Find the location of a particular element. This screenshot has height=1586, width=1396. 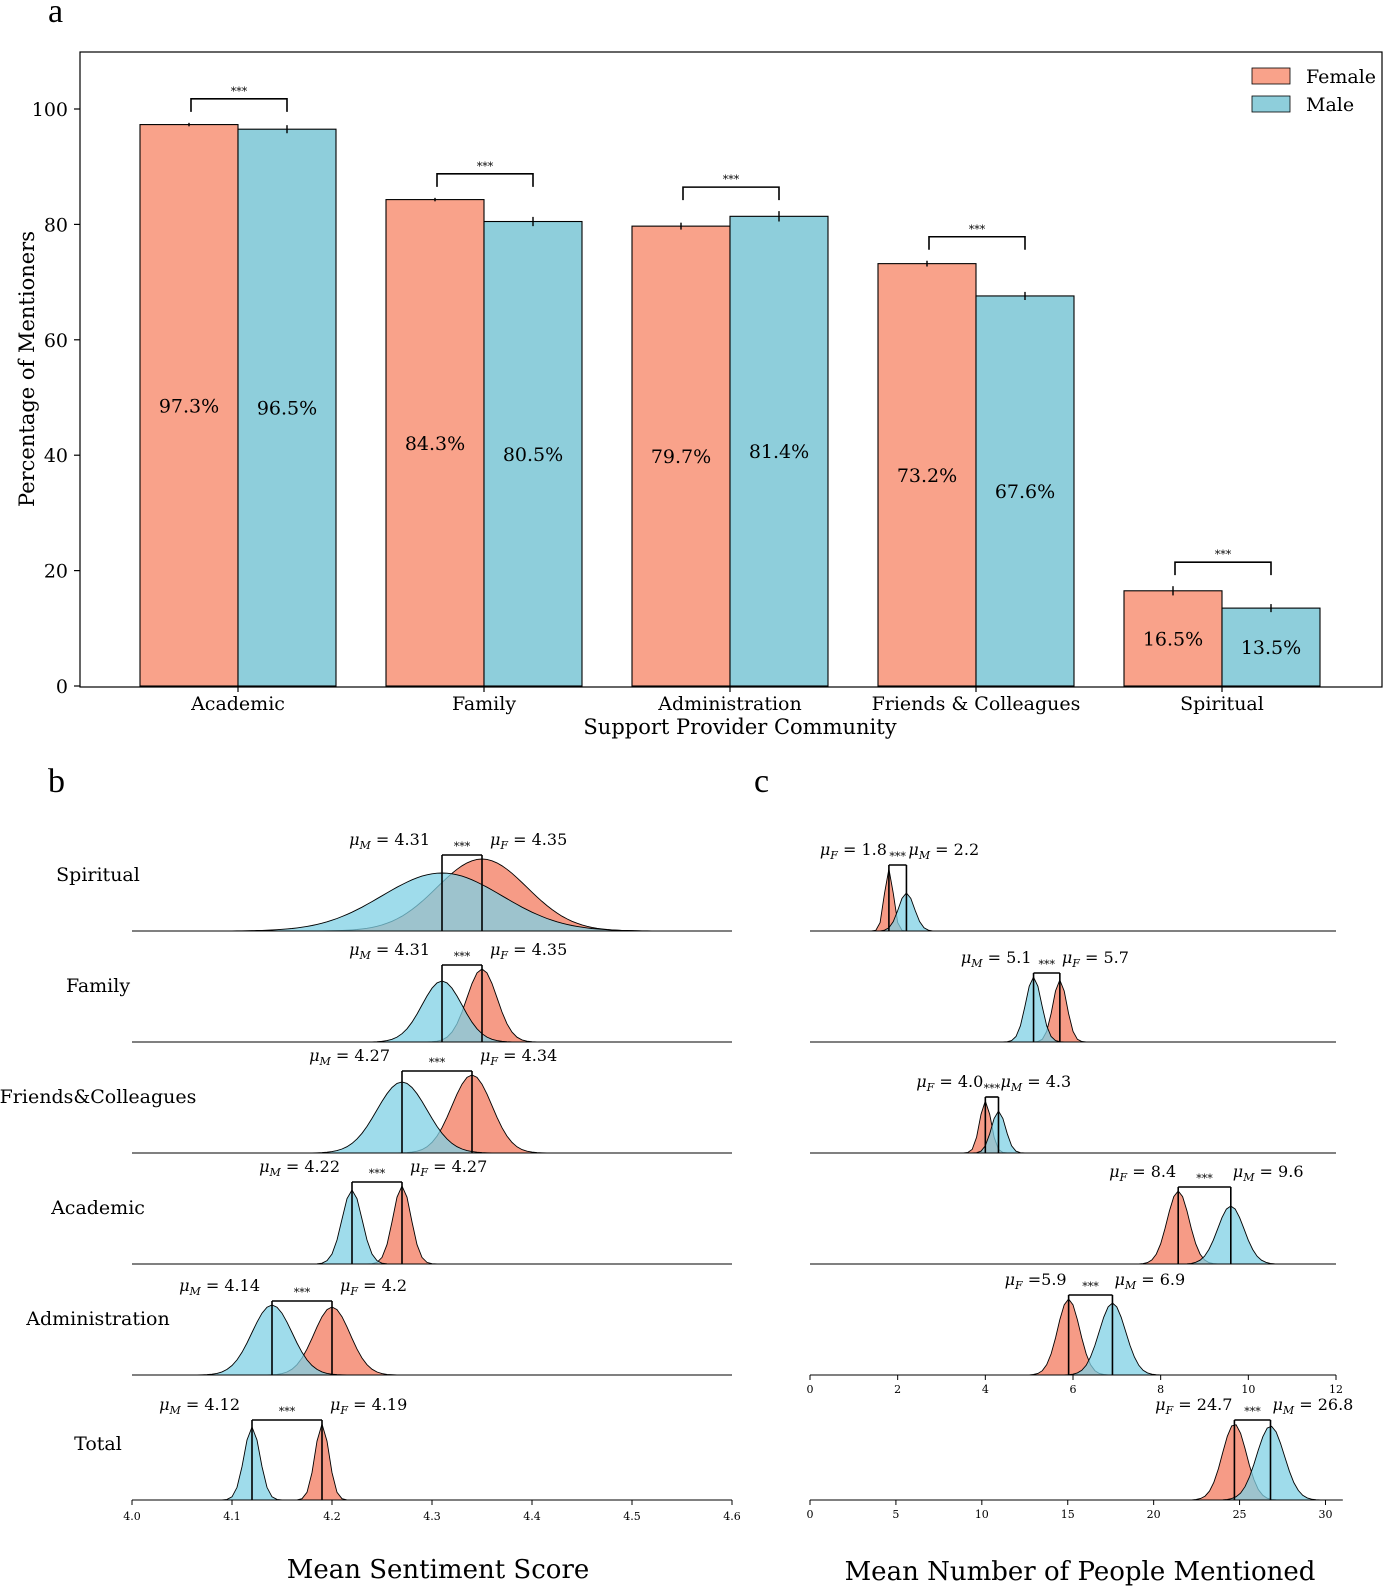

x-tick-label: 0 is located at coordinates (810, 1514).